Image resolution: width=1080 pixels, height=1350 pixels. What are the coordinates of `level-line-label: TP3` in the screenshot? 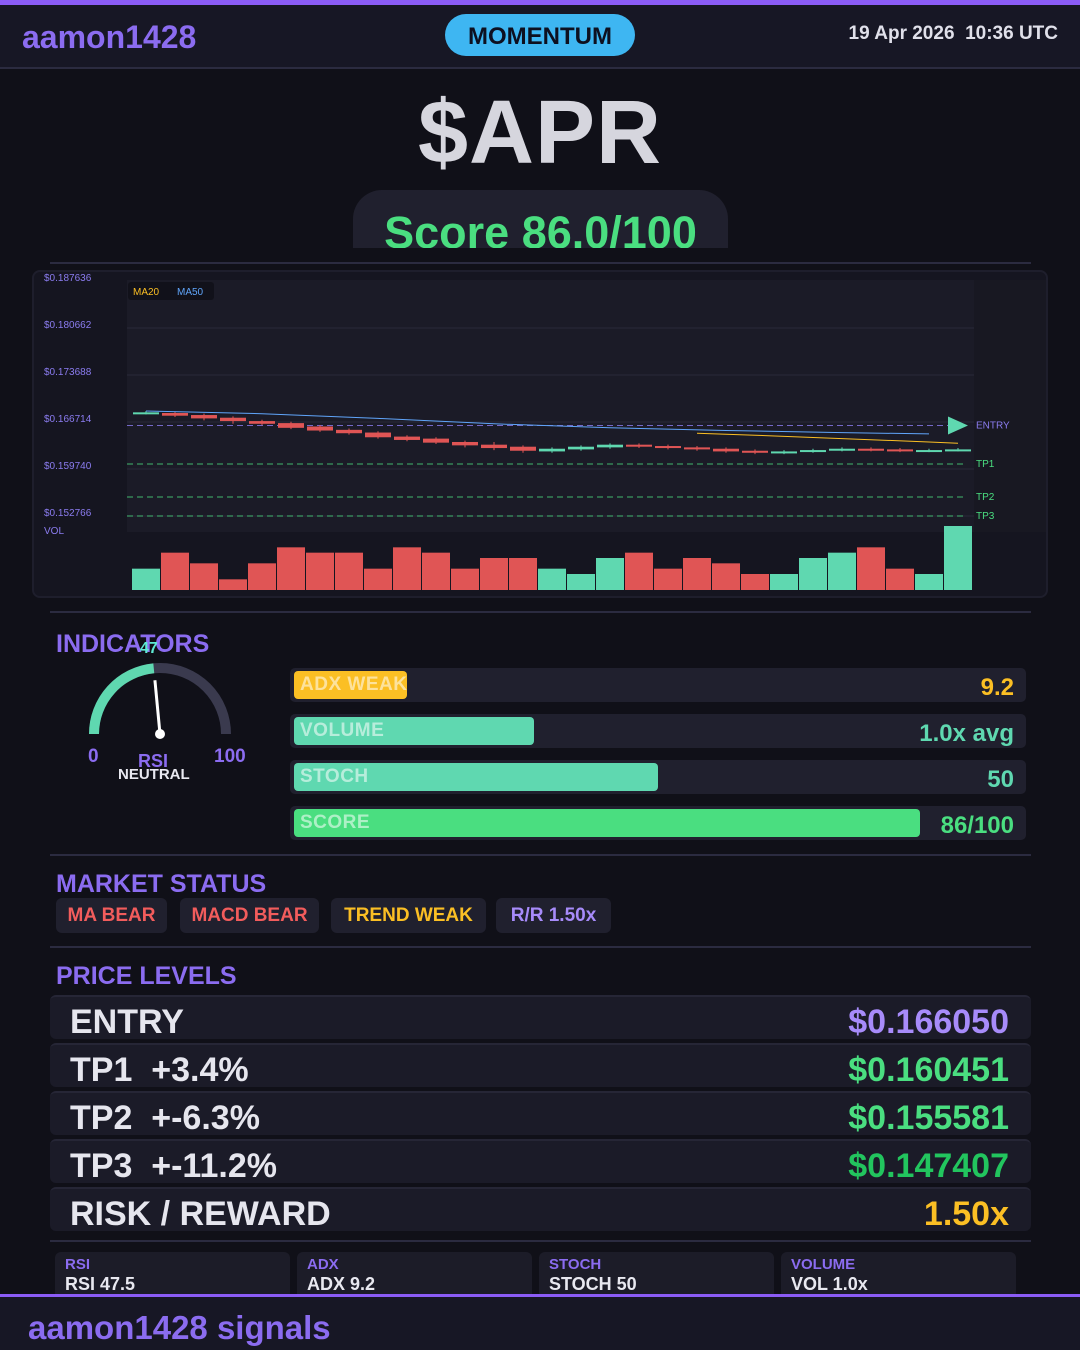 It's located at (985, 516).